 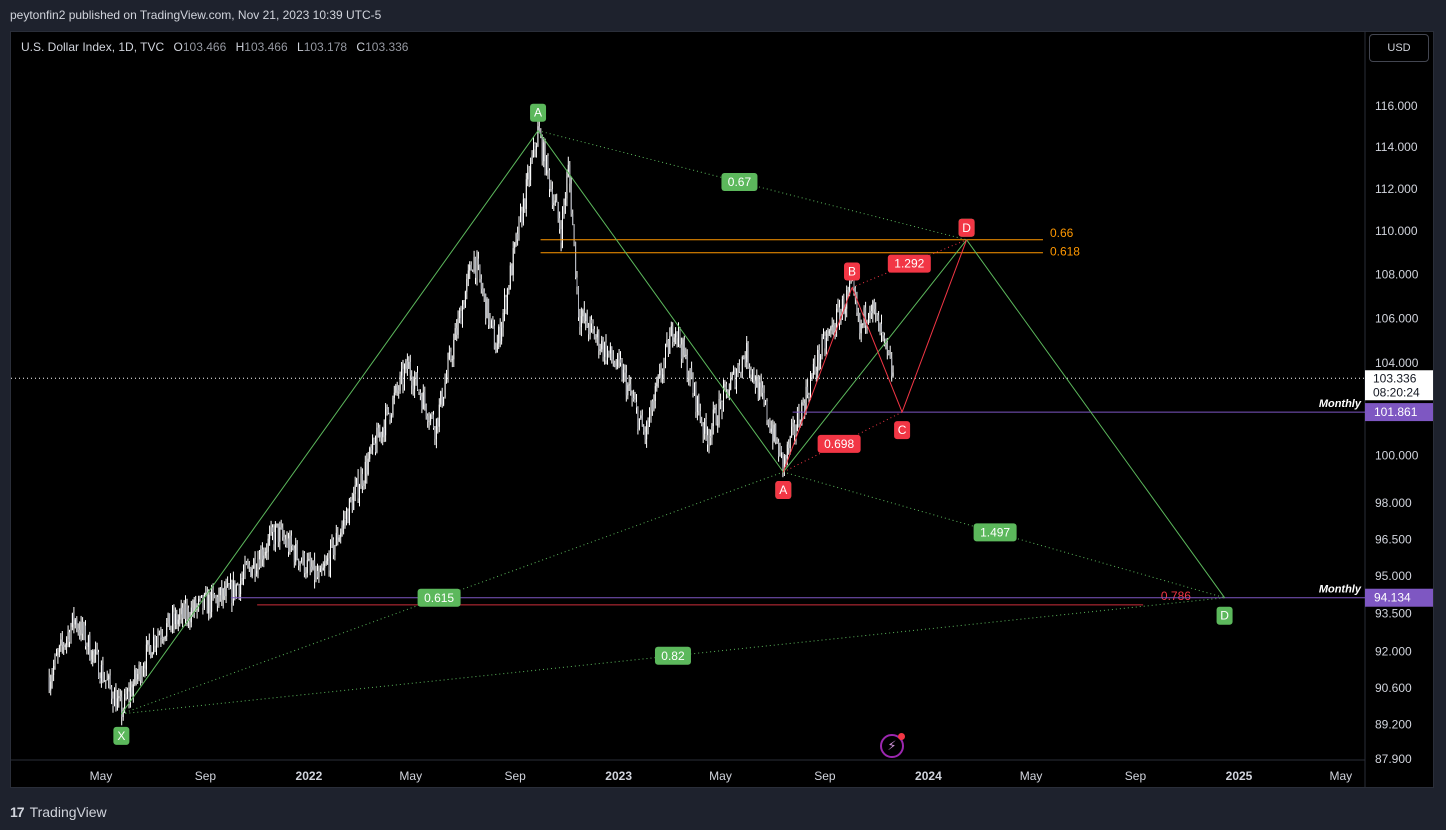 I want to click on time-tick-label: Sep, so click(x=825, y=776).